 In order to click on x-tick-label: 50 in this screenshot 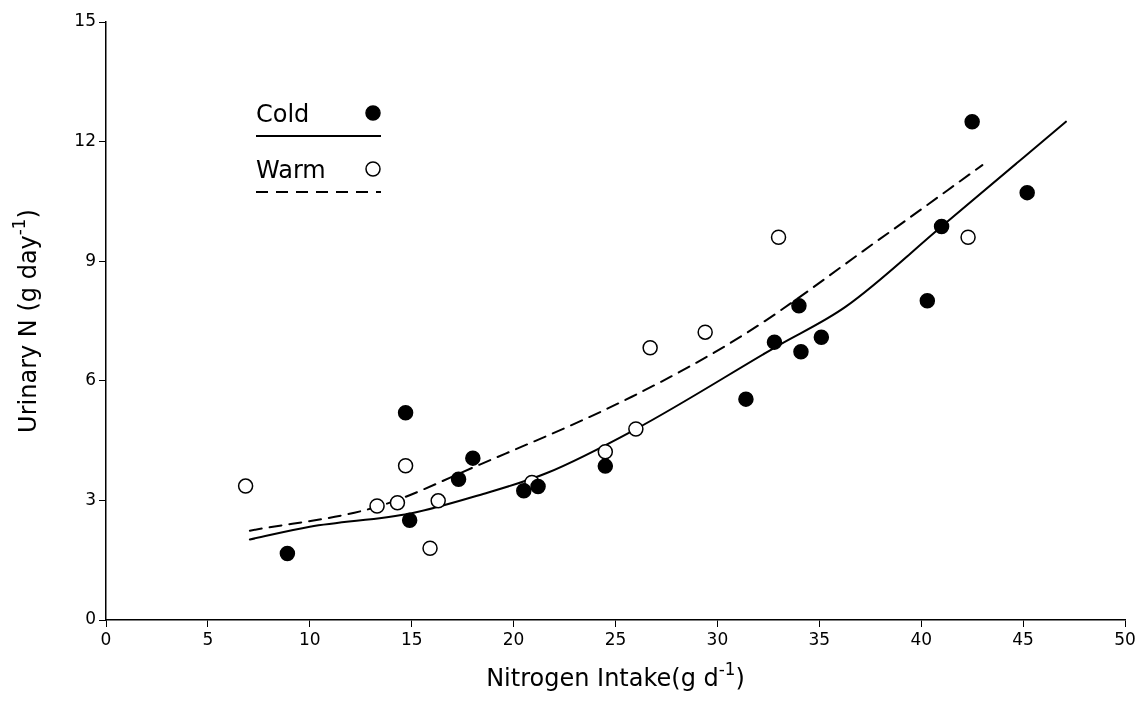, I will do `click(1125, 638)`.